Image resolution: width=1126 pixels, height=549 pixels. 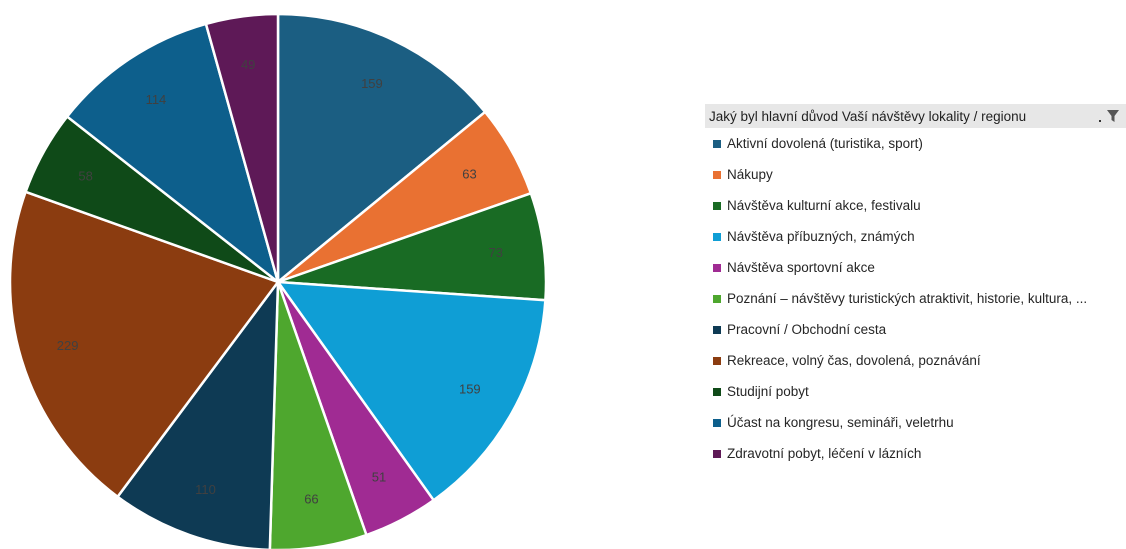 I want to click on slice-value-label: 114, so click(x=156, y=99).